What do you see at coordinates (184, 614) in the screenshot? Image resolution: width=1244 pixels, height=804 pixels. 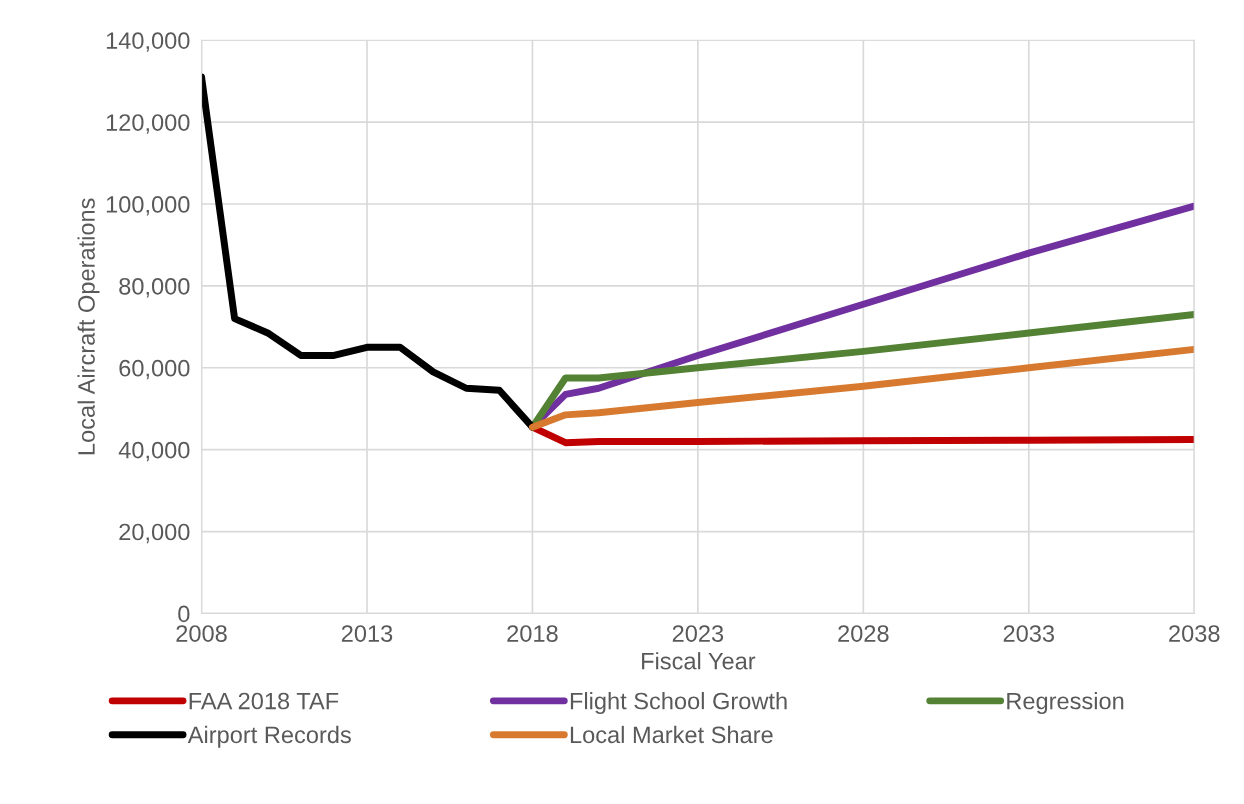 I see `y-tick-label: 0` at bounding box center [184, 614].